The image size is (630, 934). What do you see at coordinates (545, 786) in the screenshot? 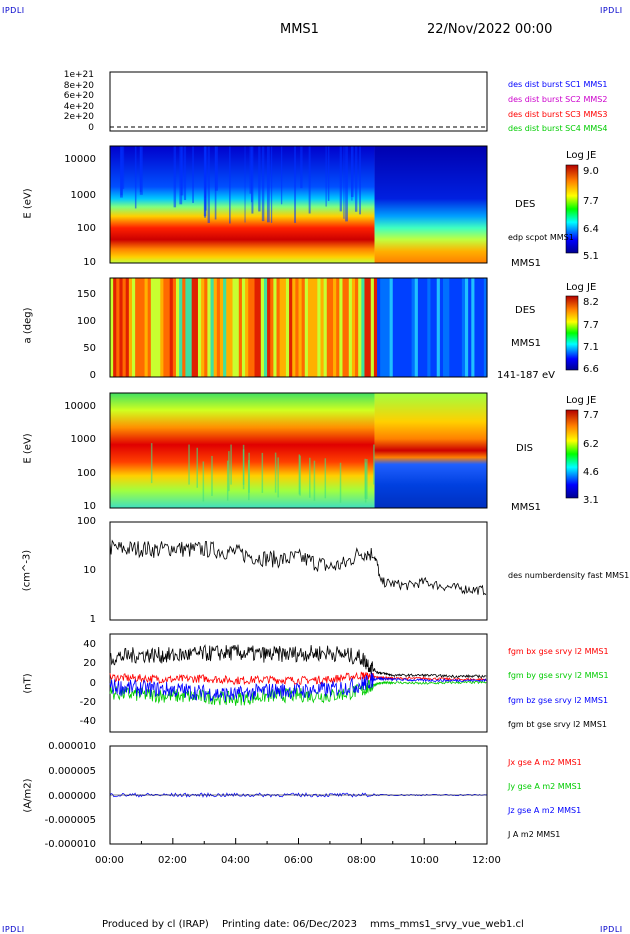
I see `current-legend-jy: Jy gse A m2 MMS1` at bounding box center [545, 786].